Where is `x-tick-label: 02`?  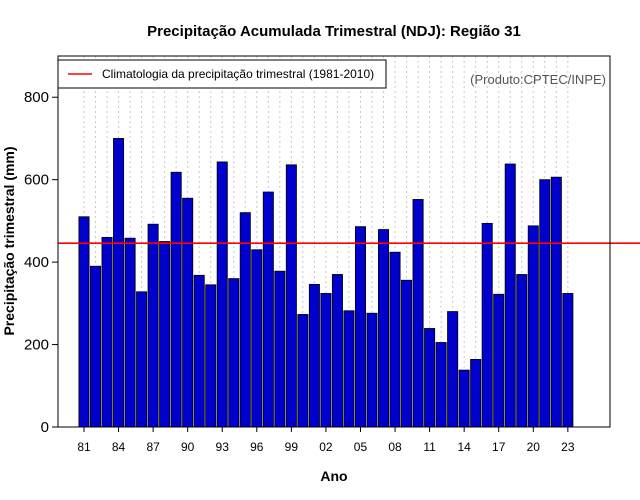
x-tick-label: 02 is located at coordinates (326, 447).